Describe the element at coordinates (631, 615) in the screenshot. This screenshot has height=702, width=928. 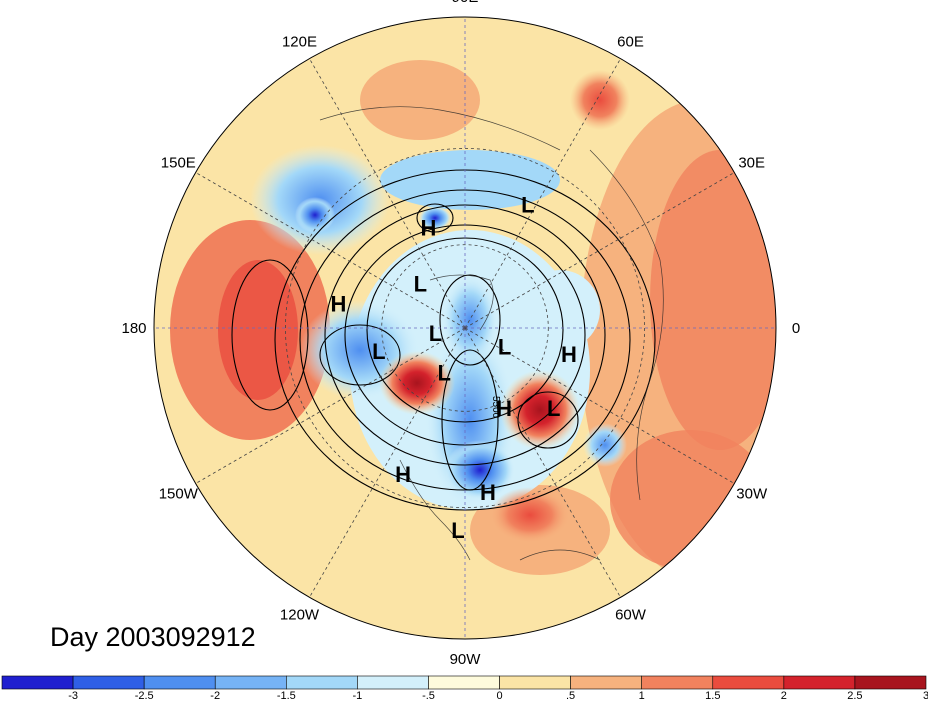
I see `longitude-label: 60W` at that location.